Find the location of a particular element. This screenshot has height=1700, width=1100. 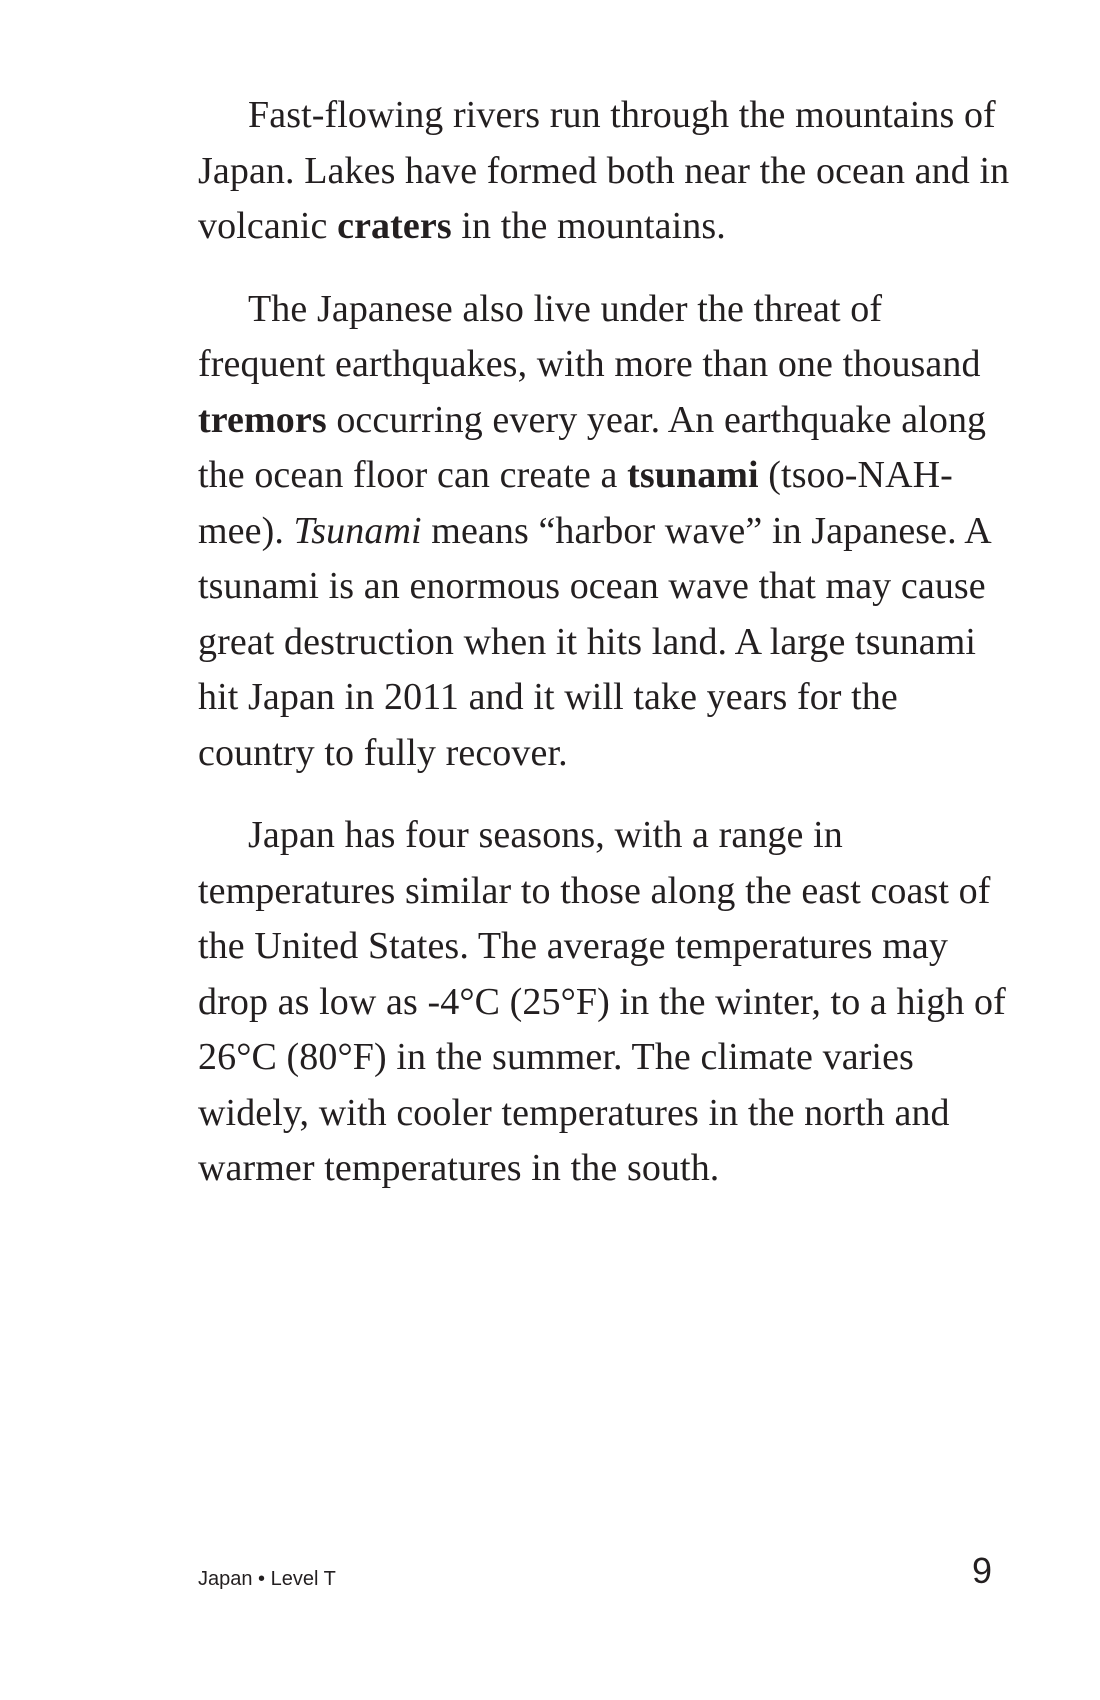

text-span: in the mountains. is located at coordinates (588, 226).